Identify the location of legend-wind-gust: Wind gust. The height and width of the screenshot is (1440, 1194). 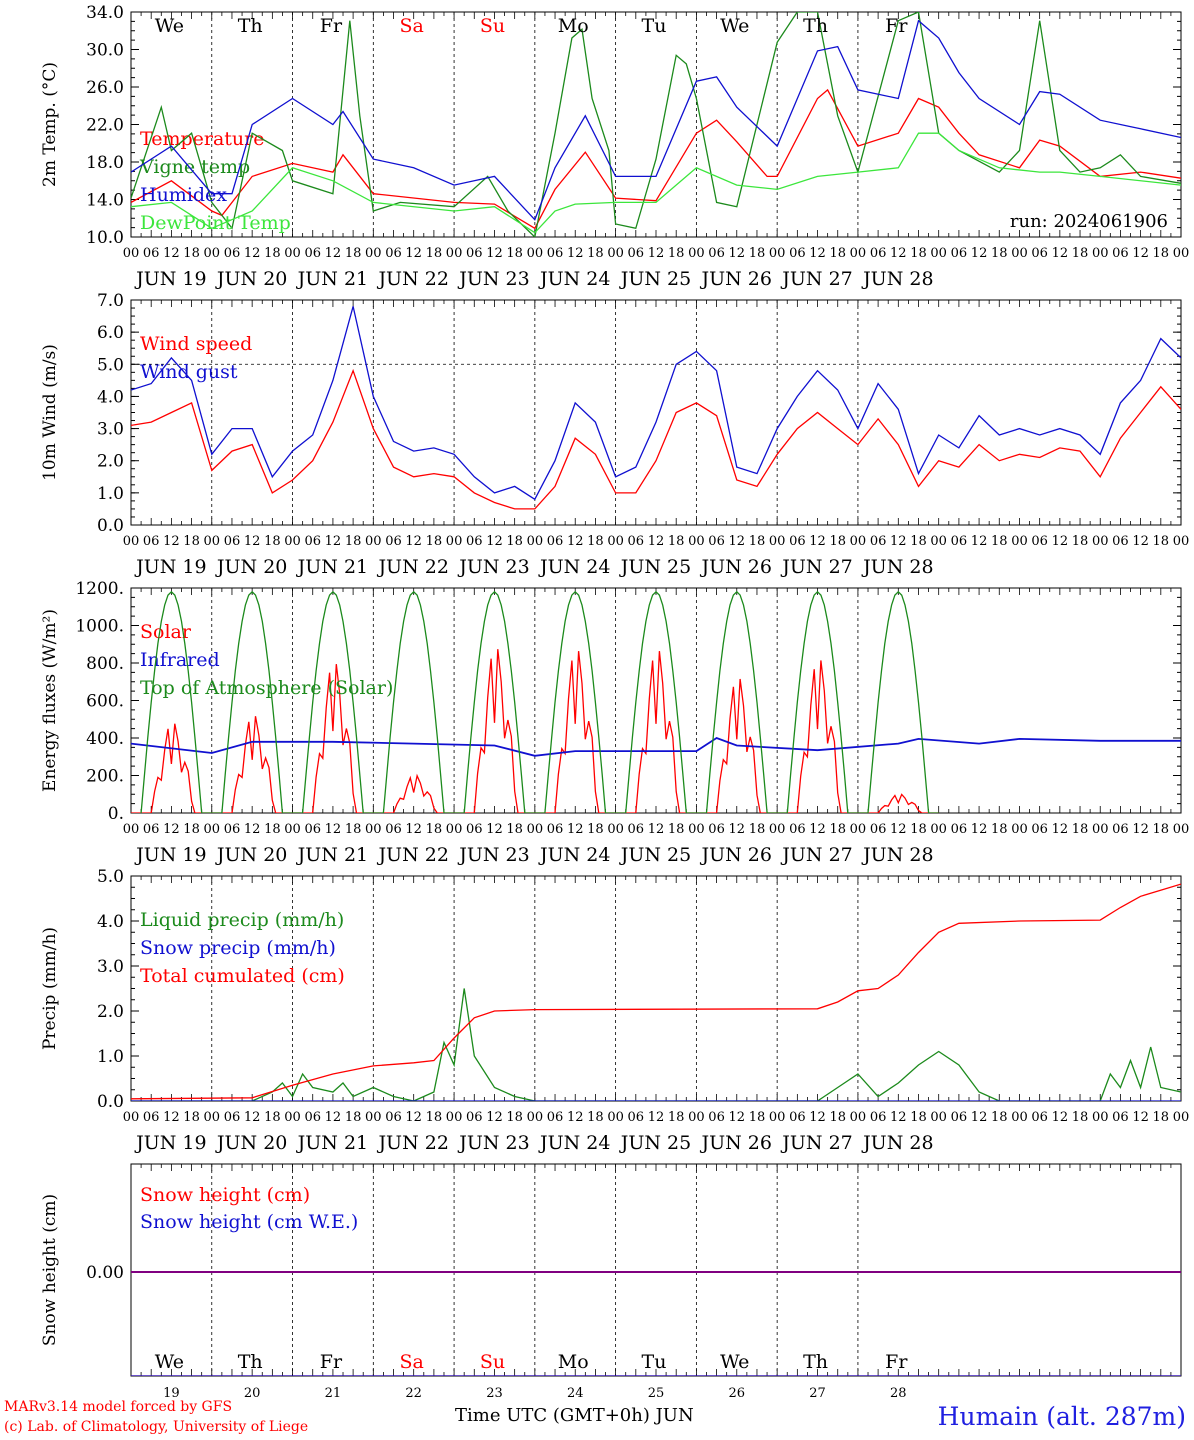
(189, 372).